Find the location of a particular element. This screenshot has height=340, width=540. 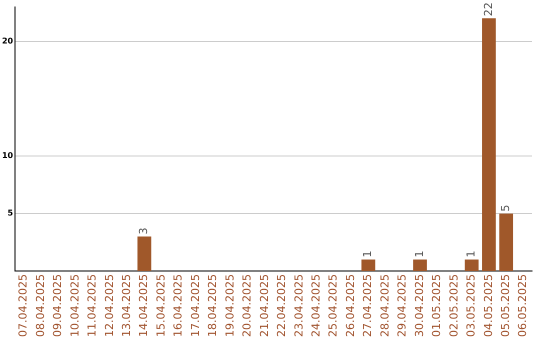

x-tick-label: 25.04.2025 is located at coordinates (333, 306).